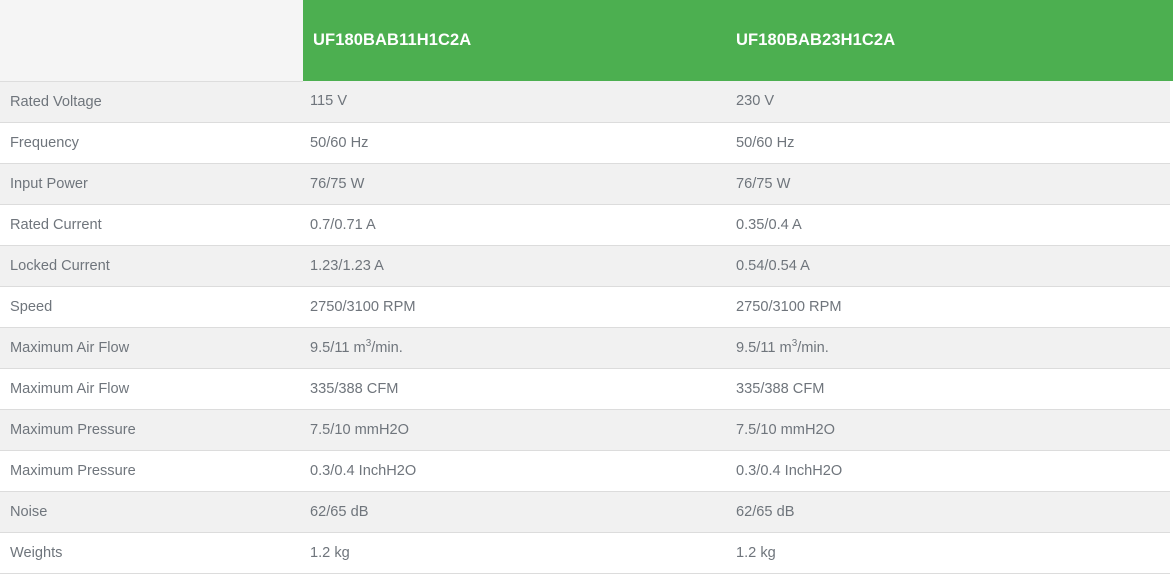  I want to click on header-edge-padding, so click(1171, 40).